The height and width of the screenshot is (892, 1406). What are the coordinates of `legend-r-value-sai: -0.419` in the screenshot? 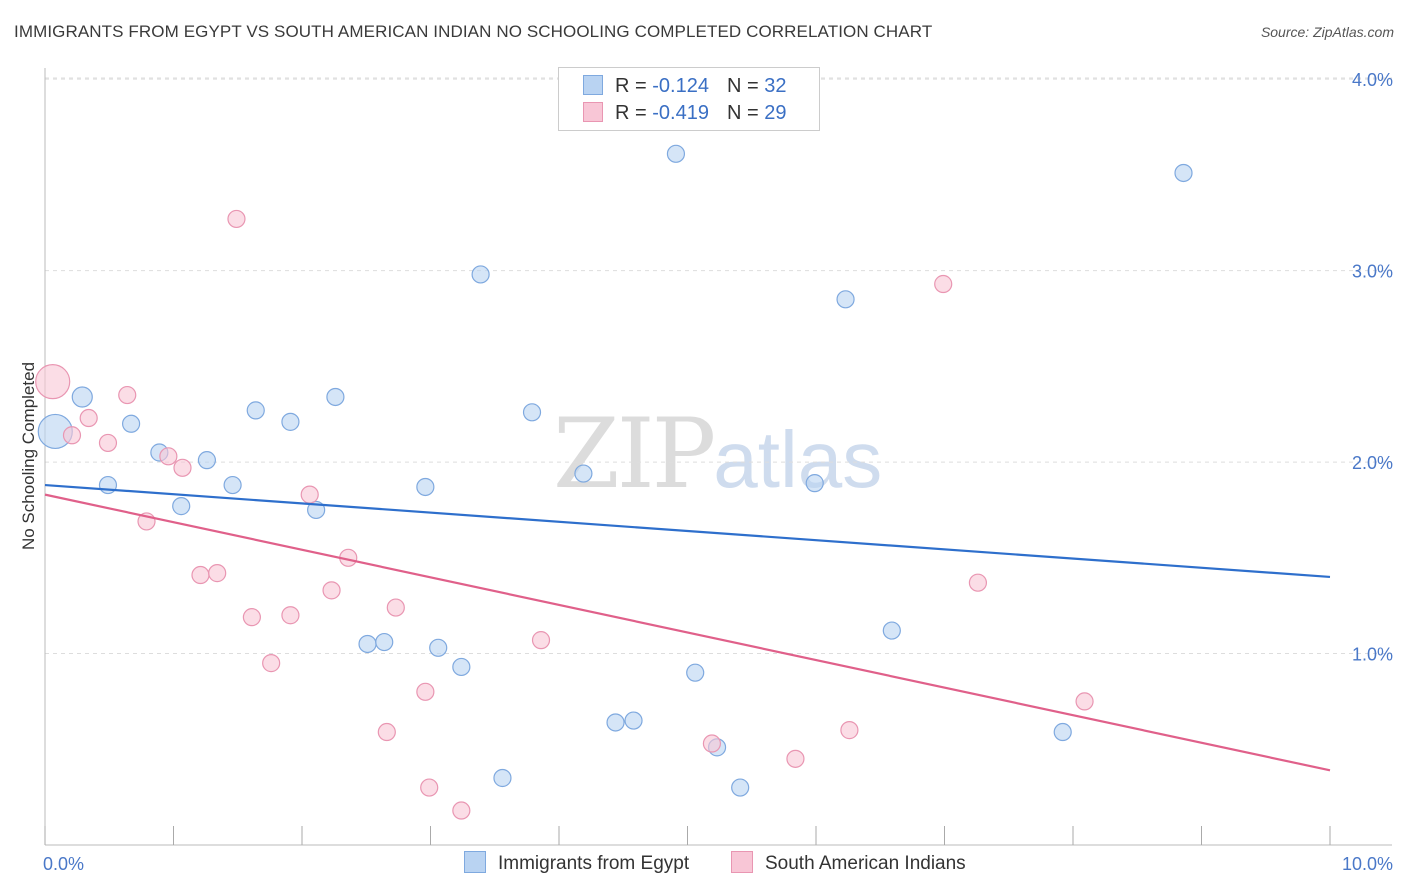 It's located at (680, 113).